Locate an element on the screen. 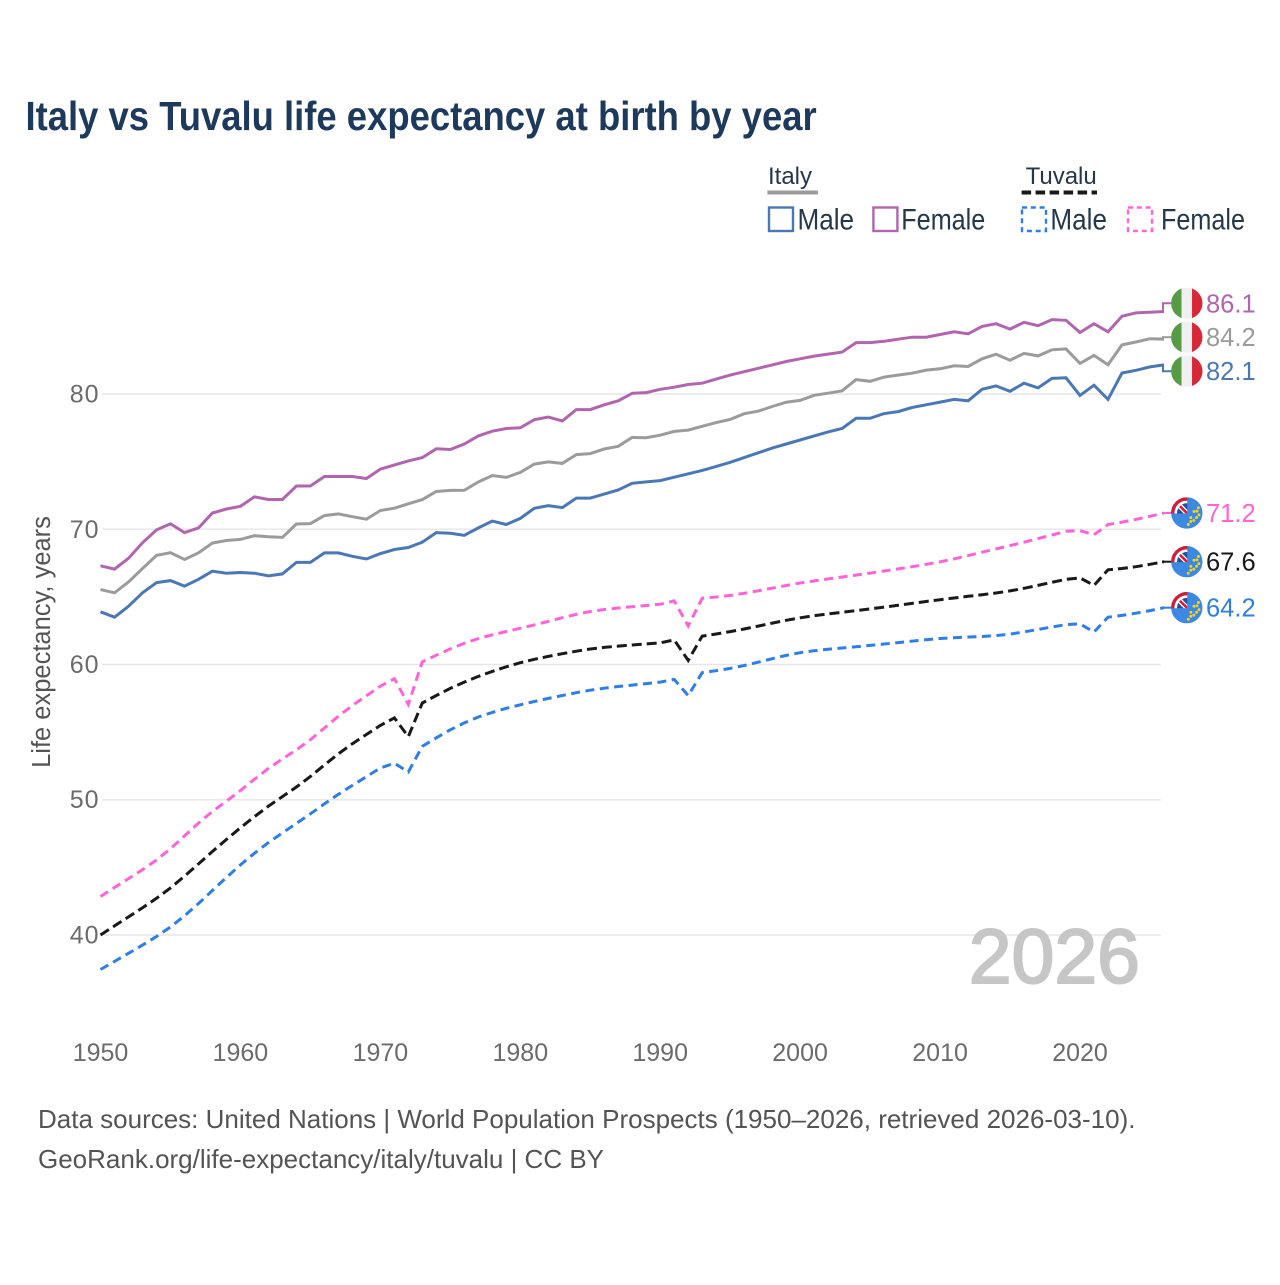 The height and width of the screenshot is (1285, 1280). svg-text: 50 is located at coordinates (85, 800).